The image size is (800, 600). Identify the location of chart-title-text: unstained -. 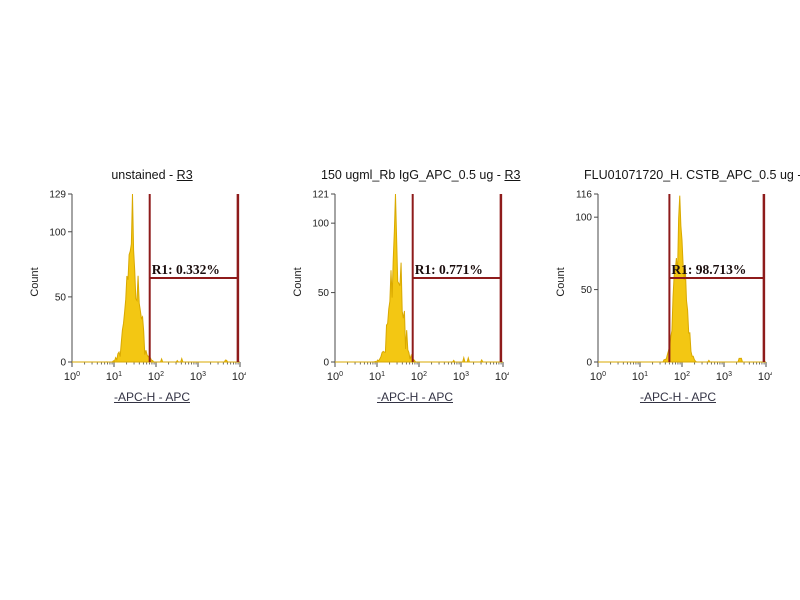
(144, 175).